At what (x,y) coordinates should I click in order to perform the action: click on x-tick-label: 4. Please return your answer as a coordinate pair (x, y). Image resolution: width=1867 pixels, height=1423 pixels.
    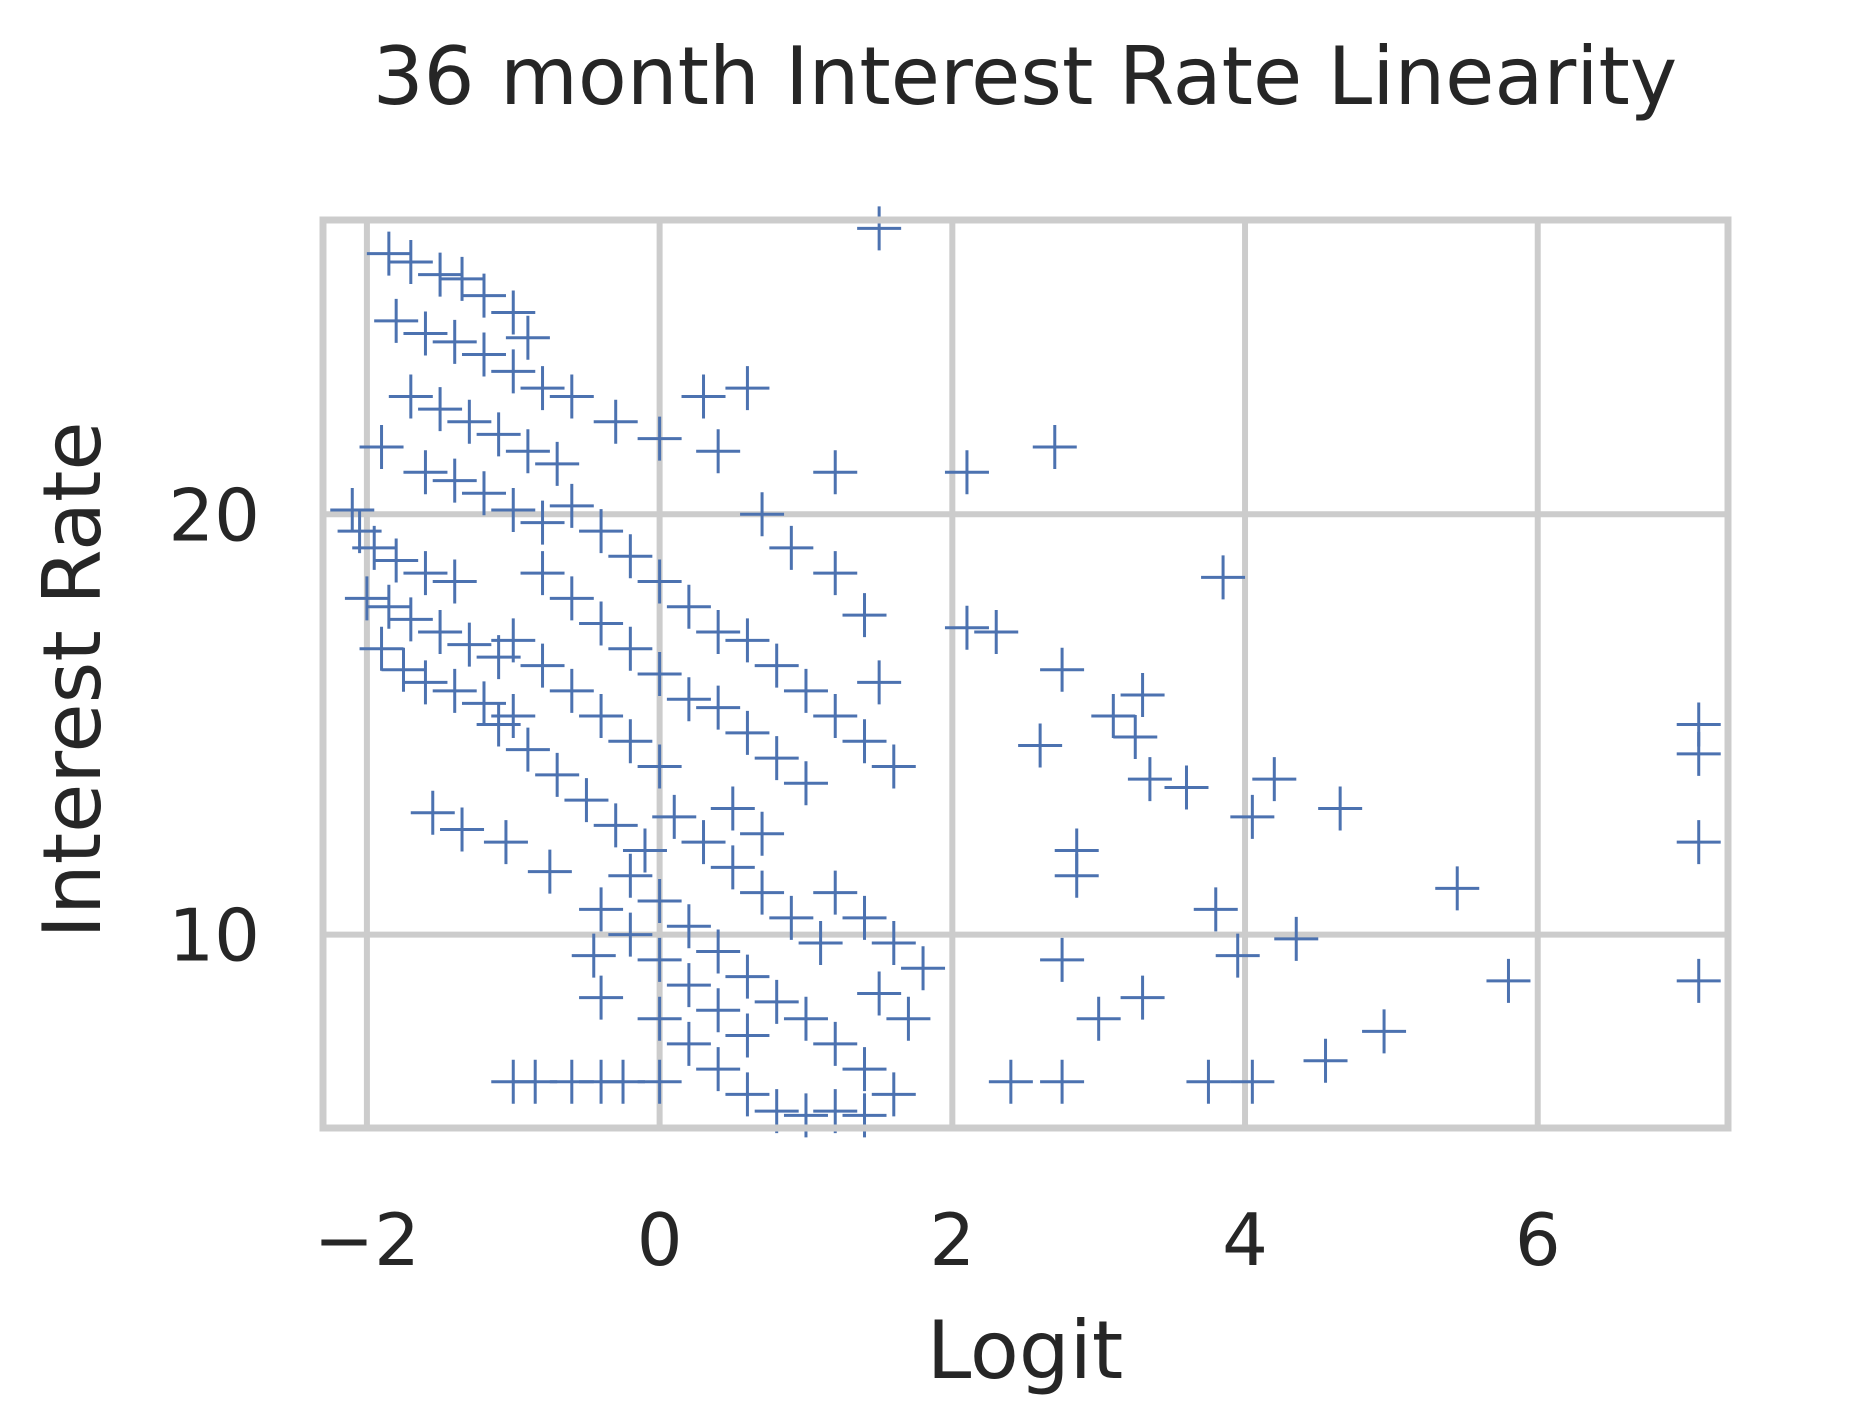
    Looking at the image, I should click on (1245, 1240).